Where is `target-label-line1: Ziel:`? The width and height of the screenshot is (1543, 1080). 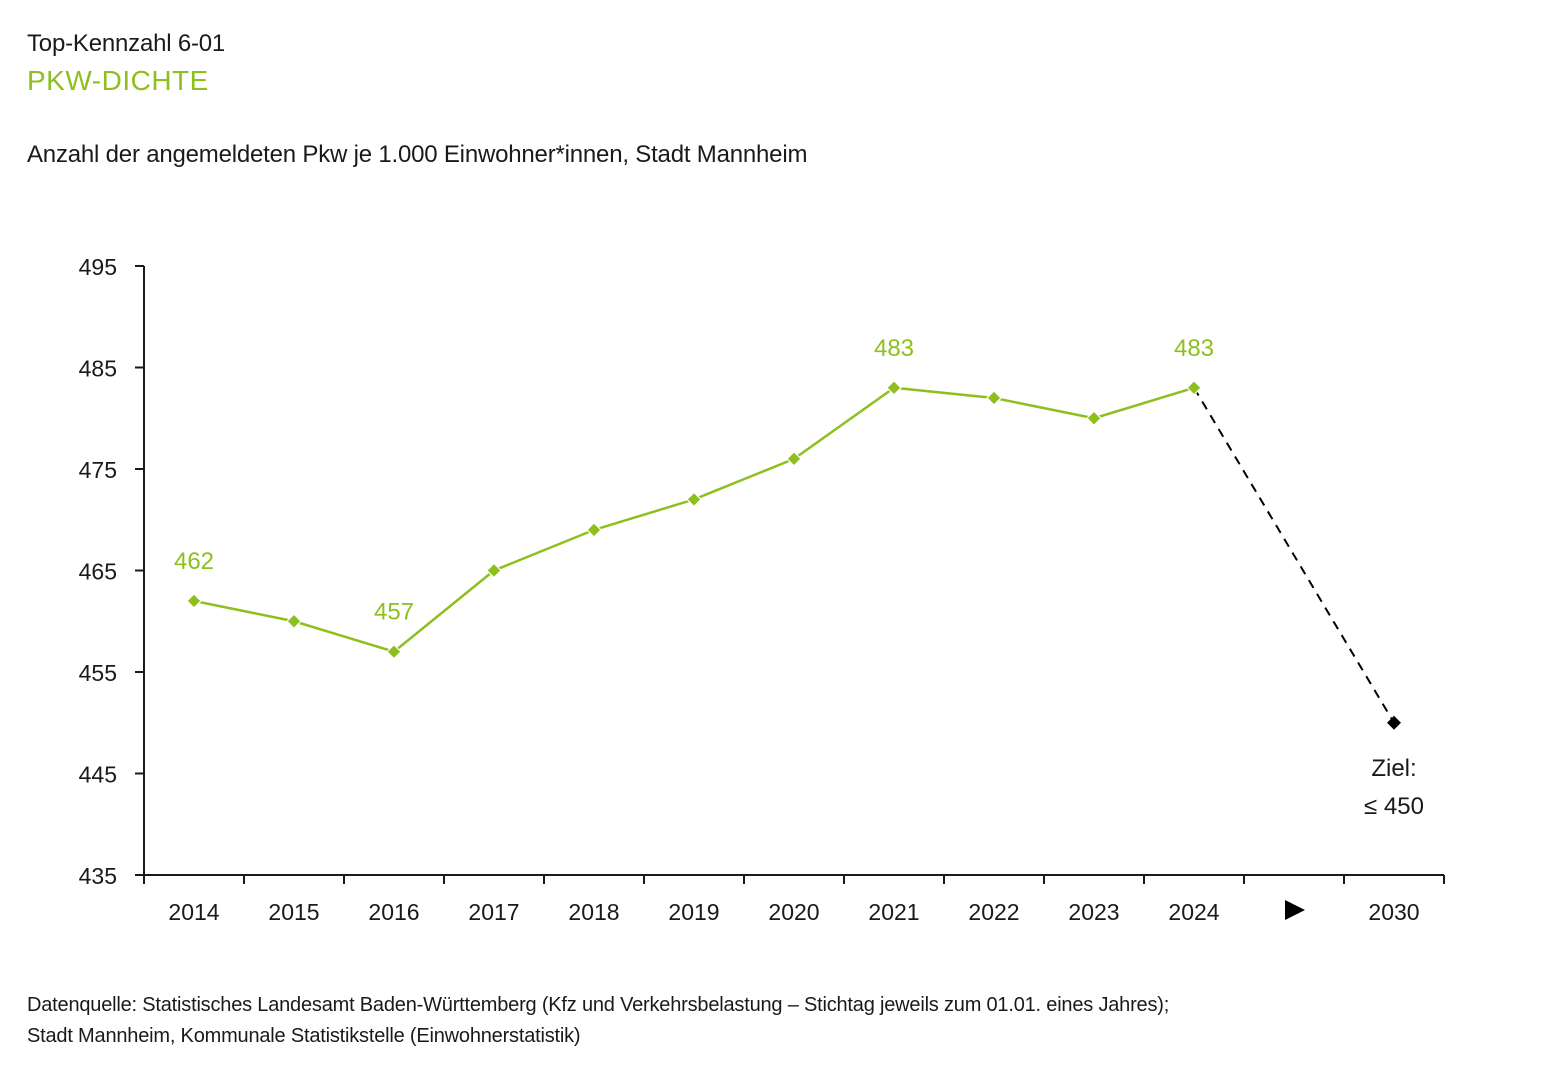 target-label-line1: Ziel: is located at coordinates (1393, 768).